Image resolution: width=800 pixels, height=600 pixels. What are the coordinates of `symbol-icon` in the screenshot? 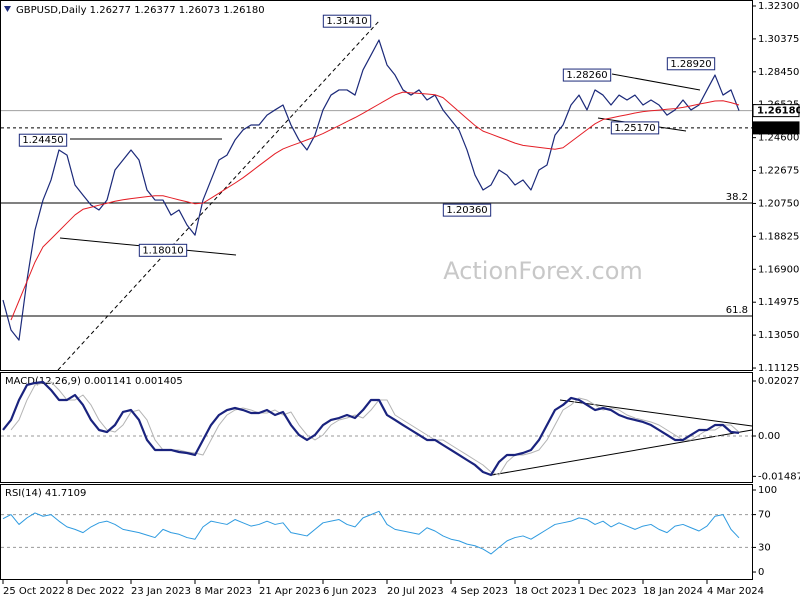 It's located at (7, 9).